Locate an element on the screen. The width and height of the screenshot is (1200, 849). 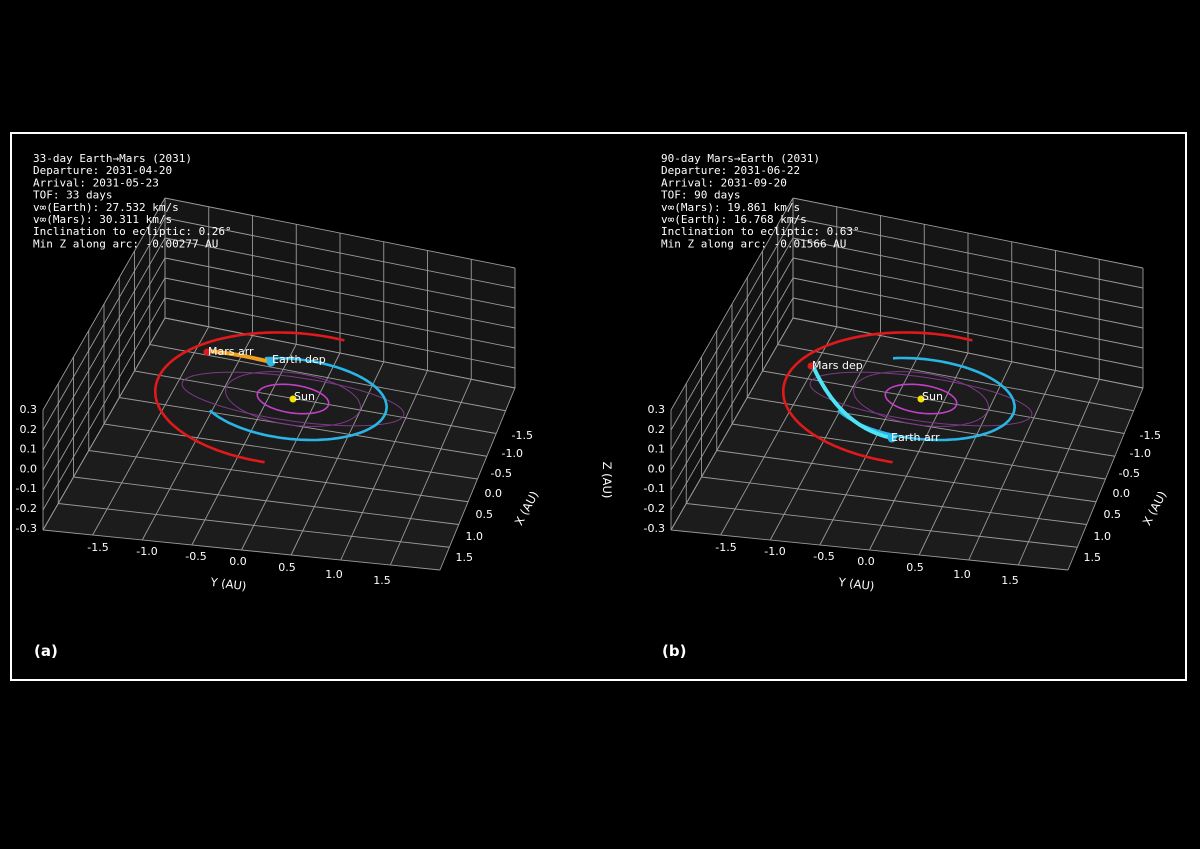
z-tick-label: 0.0 is located at coordinates (657, 468).